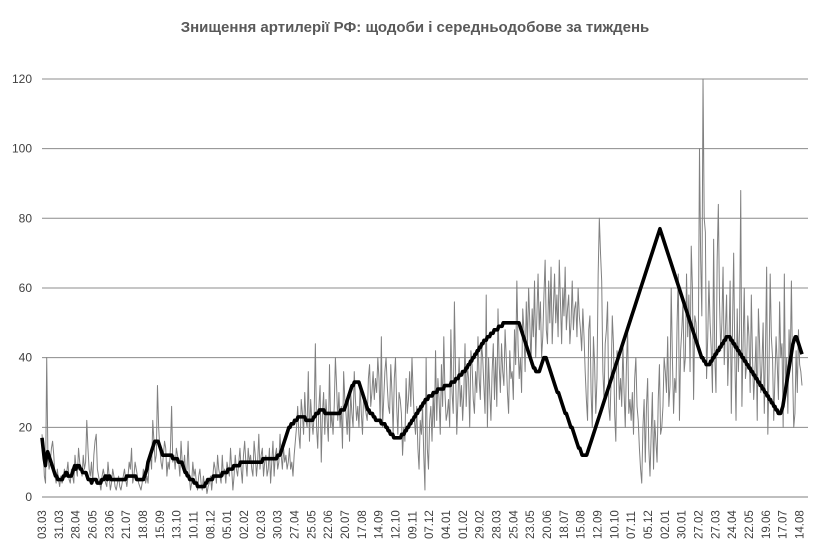  Describe the element at coordinates (178, 524) in the screenshot. I see `x-tick-label: 13.10` at that location.